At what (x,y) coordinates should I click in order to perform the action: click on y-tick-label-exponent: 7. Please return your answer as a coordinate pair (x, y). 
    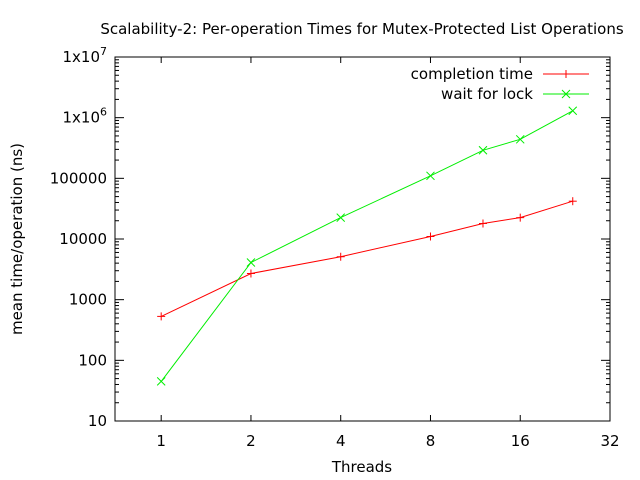
    Looking at the image, I should click on (103, 51).